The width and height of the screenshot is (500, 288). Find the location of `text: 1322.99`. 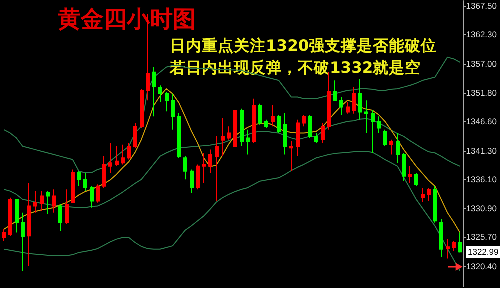

text: 1322.99 is located at coordinates (483, 252).